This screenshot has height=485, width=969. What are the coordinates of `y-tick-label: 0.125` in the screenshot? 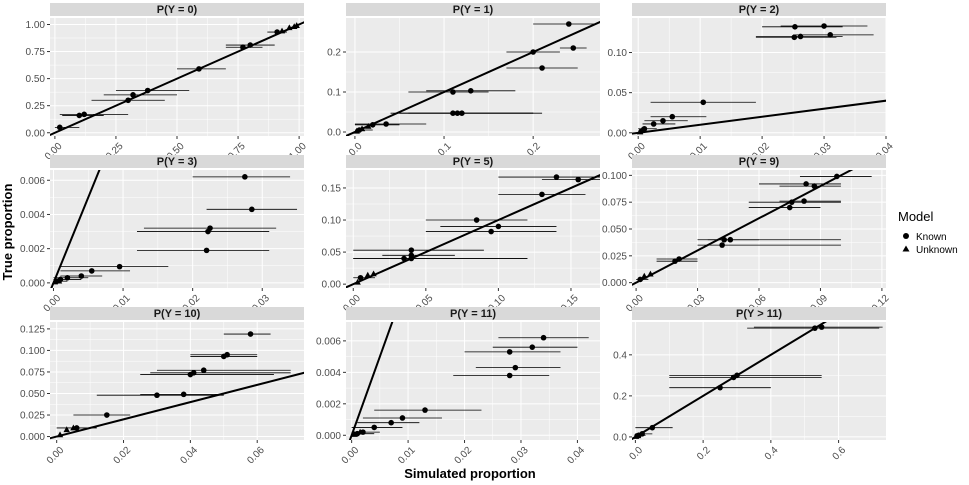 It's located at (32, 329).